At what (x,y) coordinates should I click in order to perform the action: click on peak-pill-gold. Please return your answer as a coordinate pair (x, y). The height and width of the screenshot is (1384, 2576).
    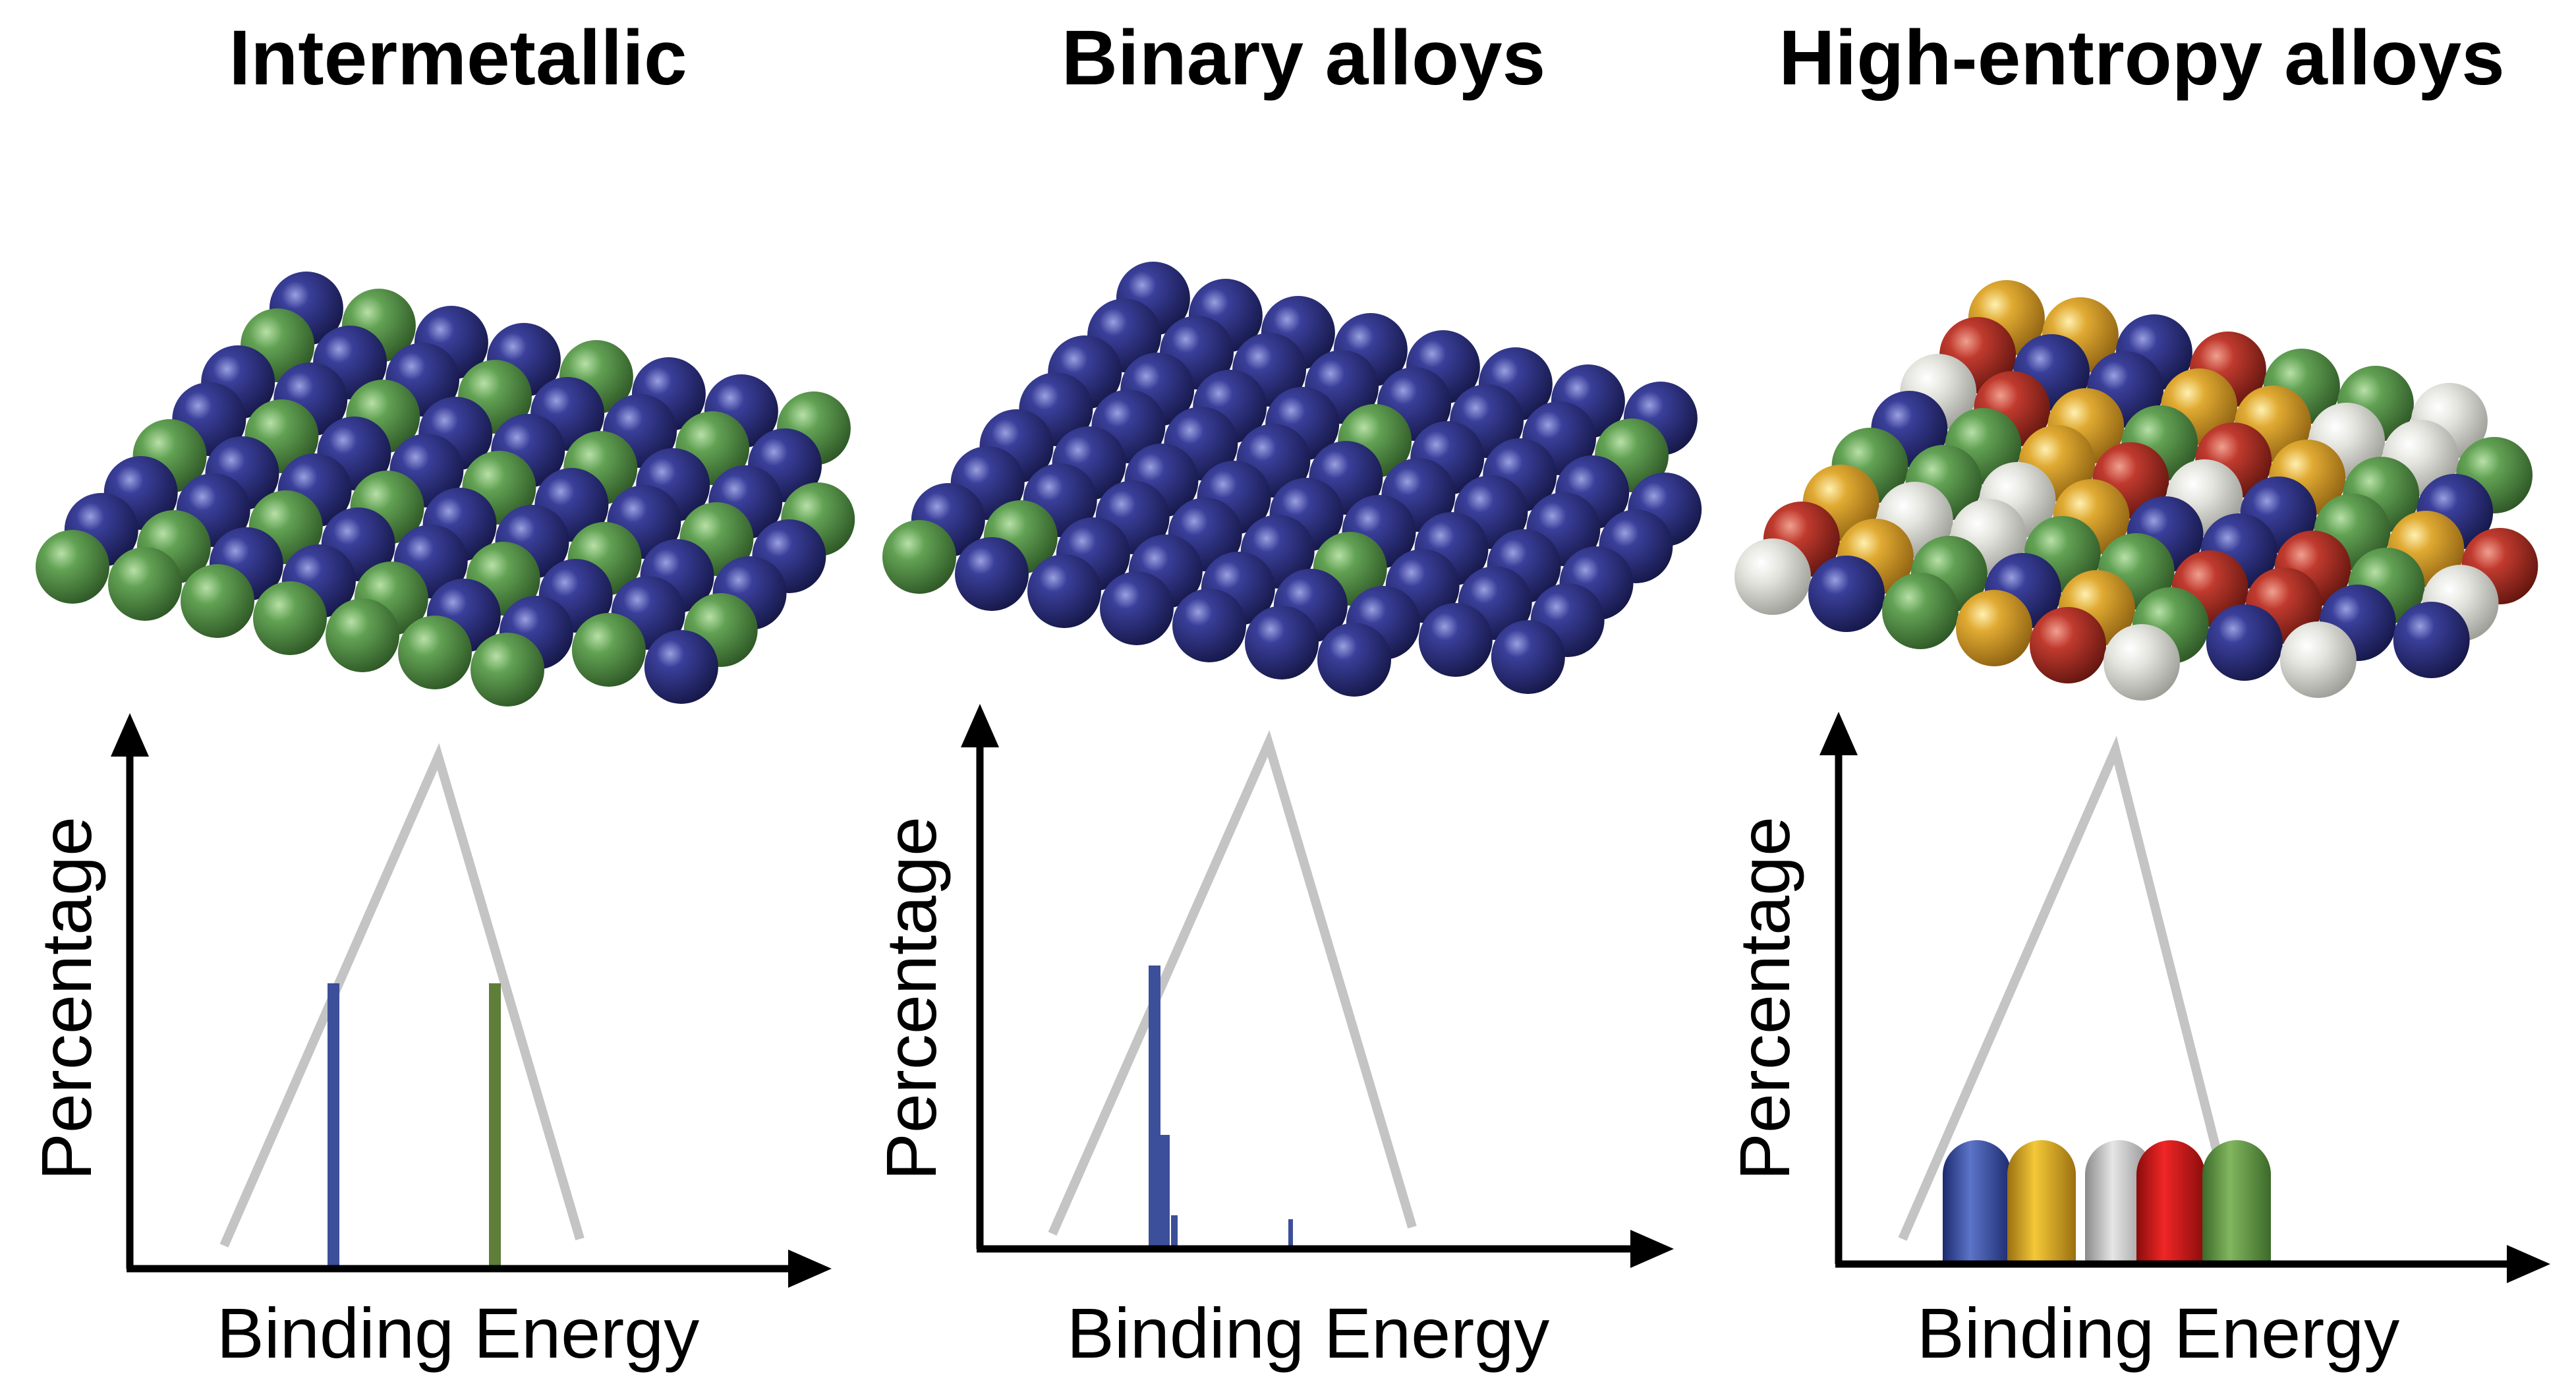
    Looking at the image, I should click on (2042, 1201).